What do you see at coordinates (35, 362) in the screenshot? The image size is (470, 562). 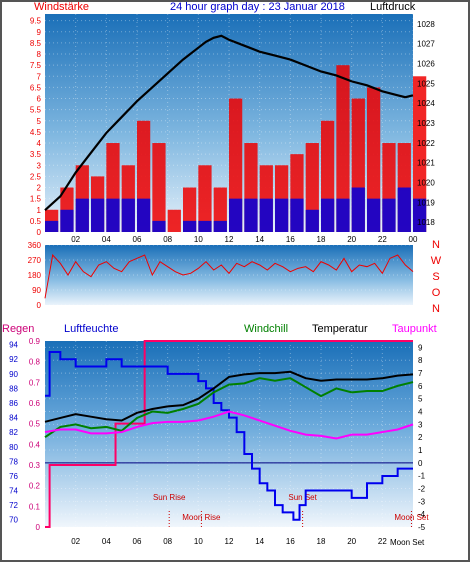 I see `rain-tick-label: 0.8` at bounding box center [35, 362].